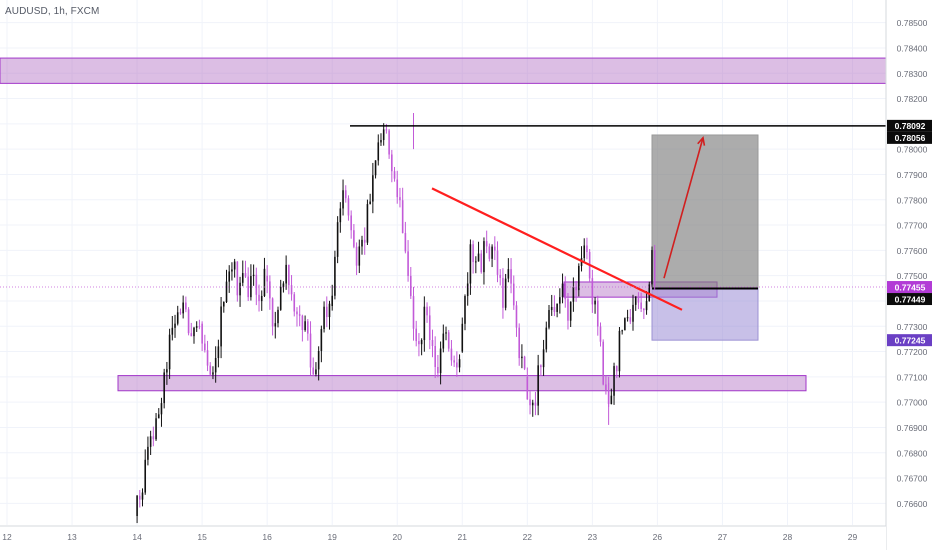  Describe the element at coordinates (267, 537) in the screenshot. I see `time-tick-label: 16` at that location.